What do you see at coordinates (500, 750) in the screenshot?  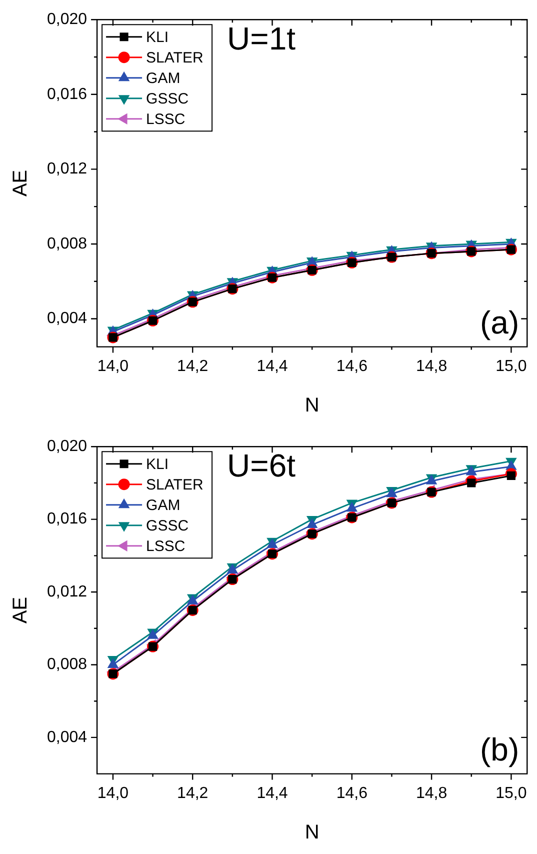 I see `annotation: (b)` at bounding box center [500, 750].